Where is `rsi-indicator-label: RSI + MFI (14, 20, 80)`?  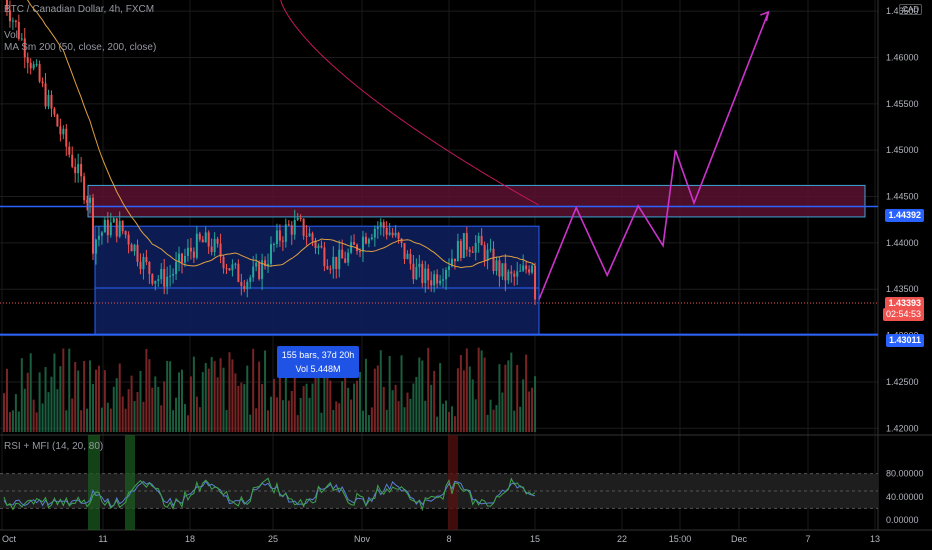 rsi-indicator-label: RSI + MFI (14, 20, 80) is located at coordinates (54, 446).